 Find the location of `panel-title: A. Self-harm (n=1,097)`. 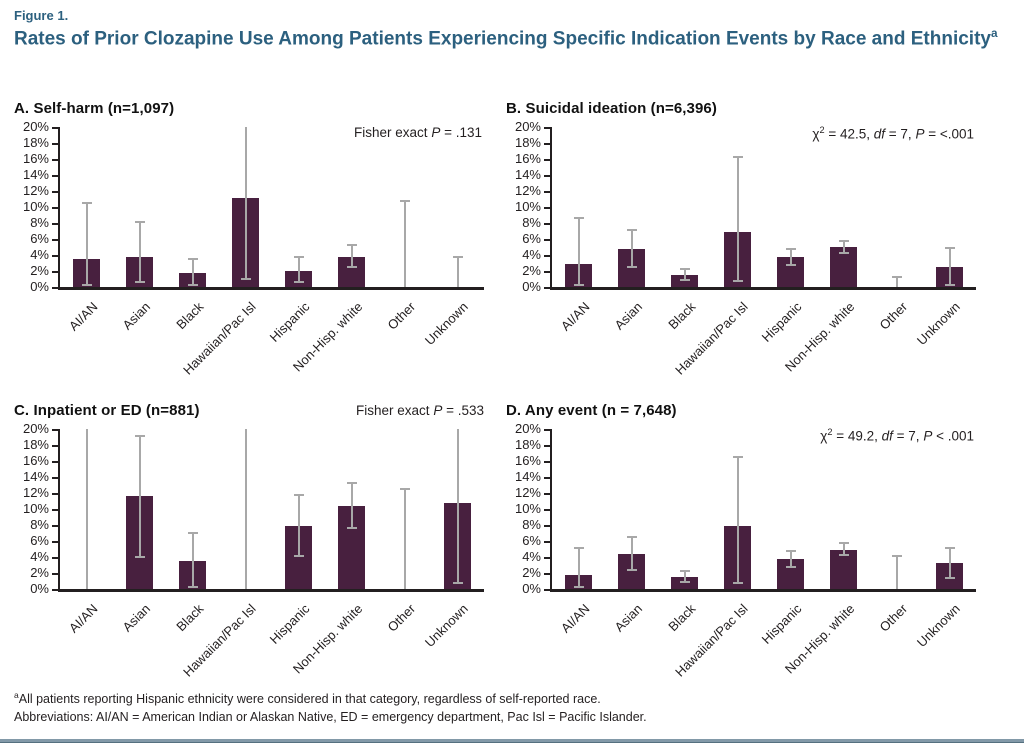

panel-title: A. Self-harm (n=1,097) is located at coordinates (94, 108).